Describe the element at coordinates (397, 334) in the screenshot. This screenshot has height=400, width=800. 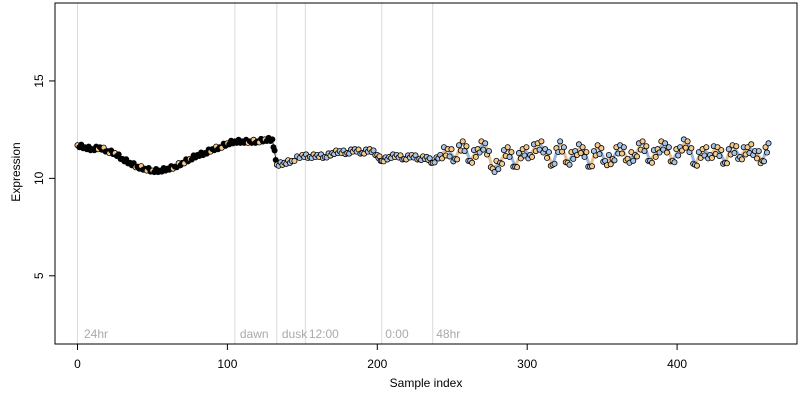
I see `annotation-4: 0:00` at that location.